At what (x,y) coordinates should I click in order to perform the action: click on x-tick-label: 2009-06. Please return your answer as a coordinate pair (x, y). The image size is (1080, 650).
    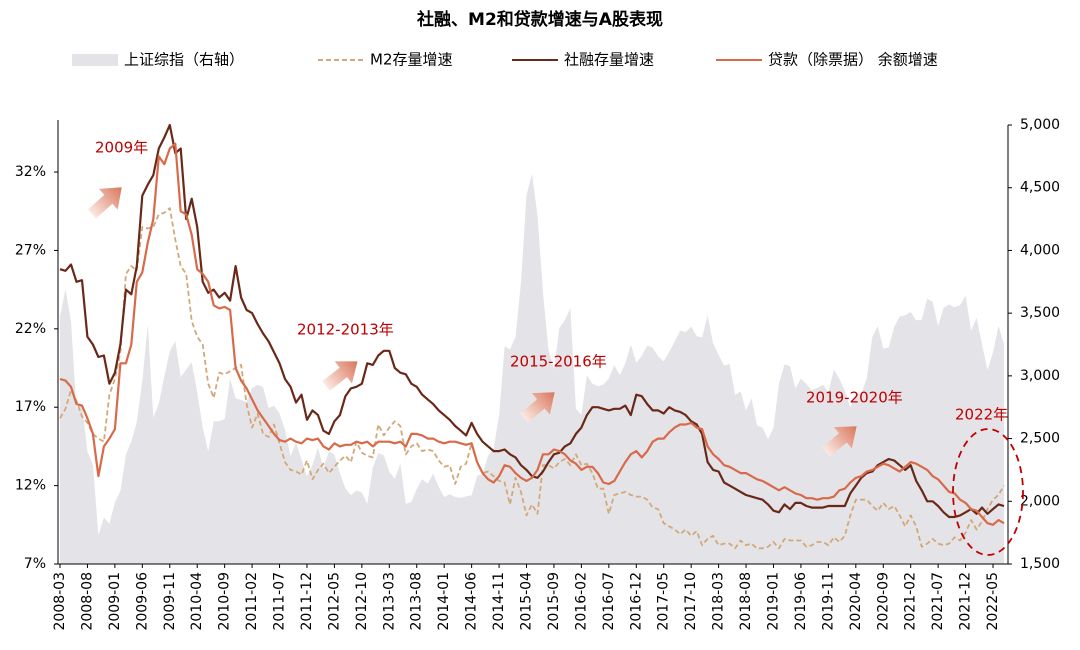
    Looking at the image, I should click on (142, 601).